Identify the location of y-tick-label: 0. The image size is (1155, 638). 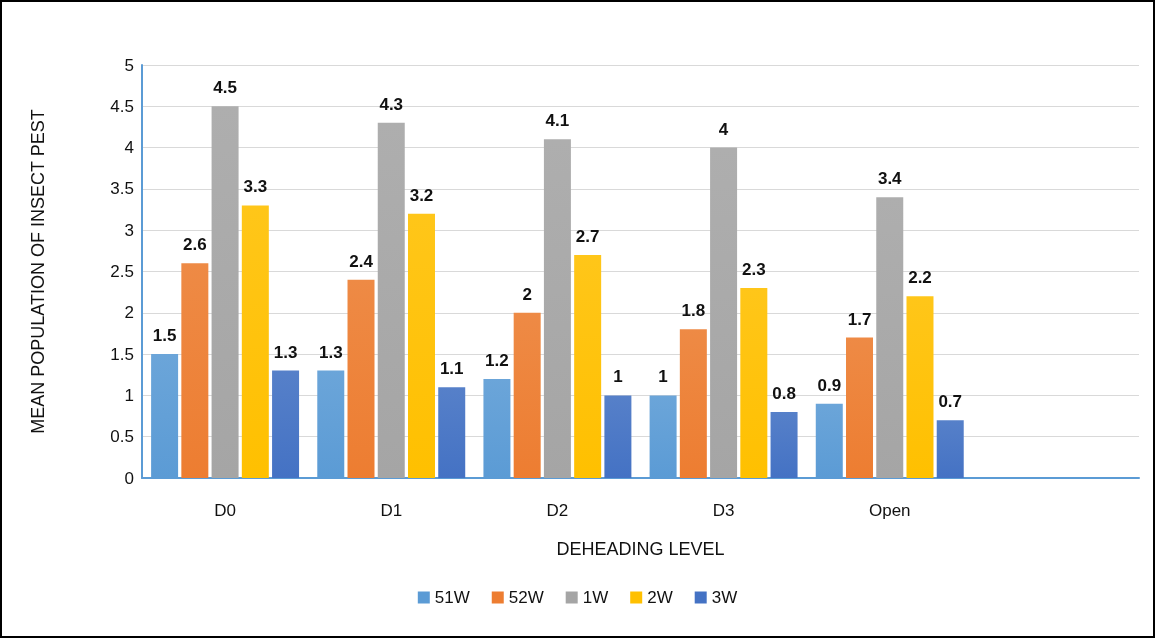
(129, 478).